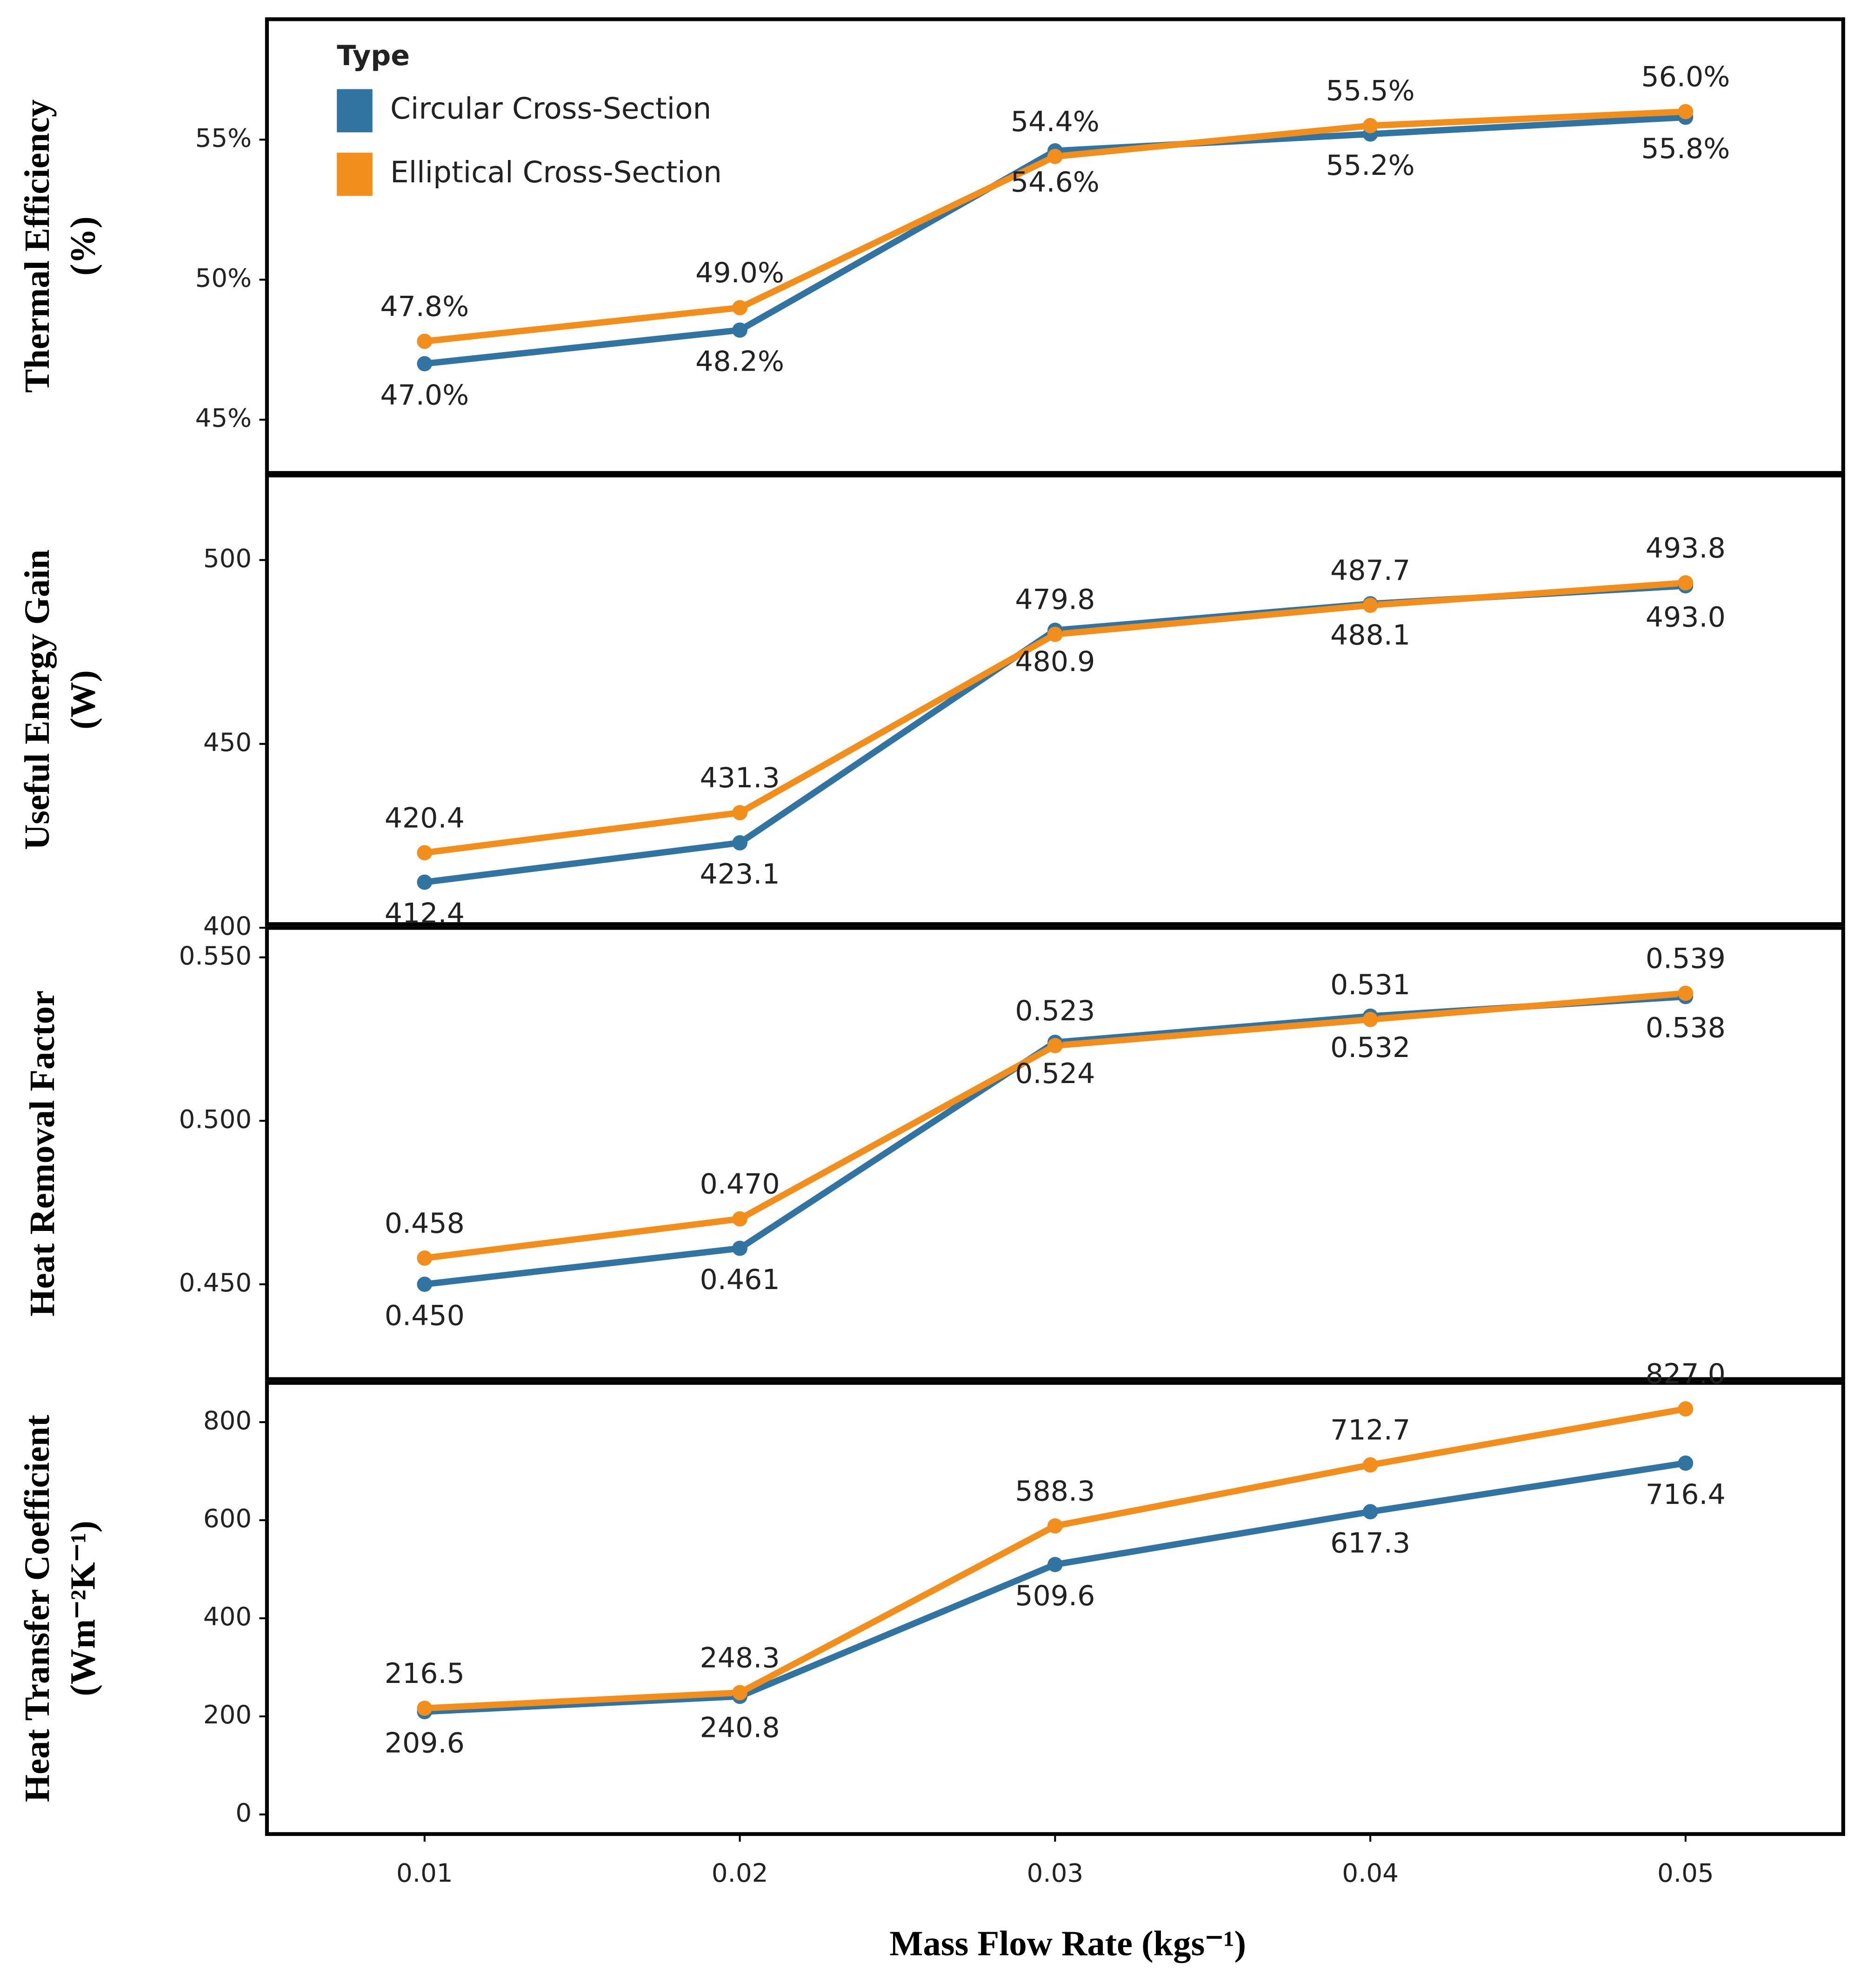  I want to click on data-label: 431.3, so click(740, 778).